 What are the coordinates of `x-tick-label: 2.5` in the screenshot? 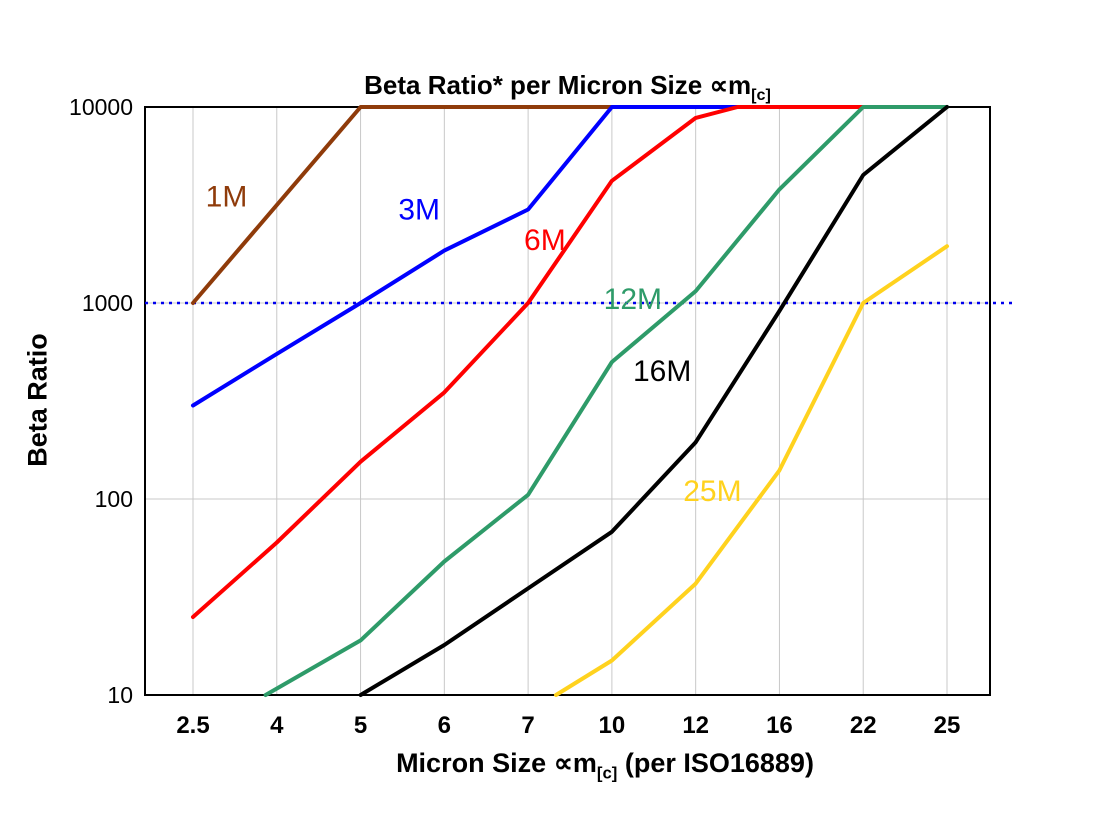 It's located at (192, 725).